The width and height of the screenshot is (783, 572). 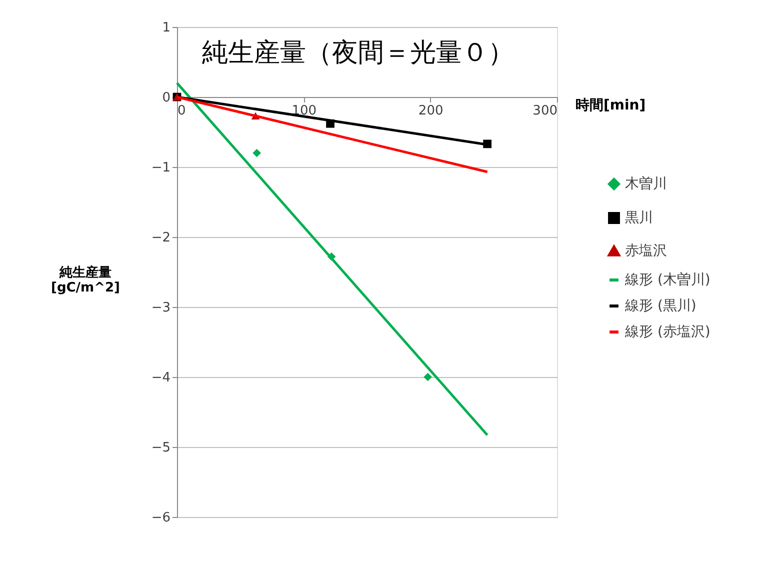 What do you see at coordinates (639, 218) in the screenshot?
I see `legend-label: 黒川` at bounding box center [639, 218].